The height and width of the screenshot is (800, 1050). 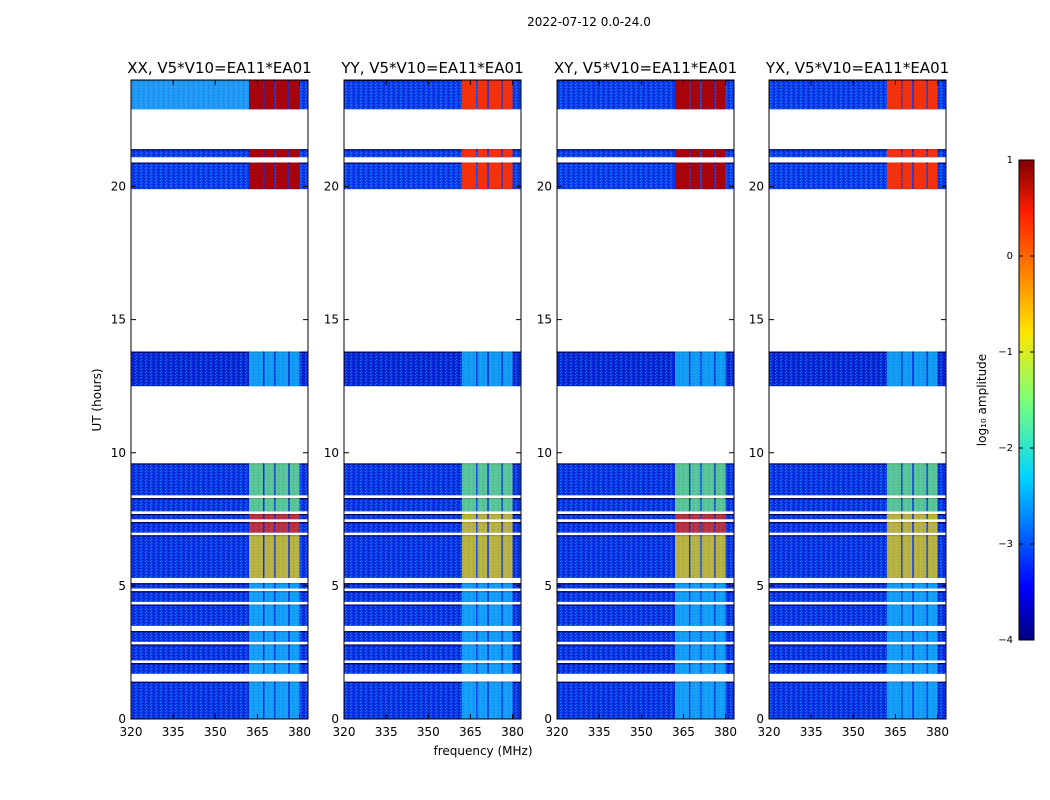 I want to click on xx-top-haze, so click(x=190, y=95).